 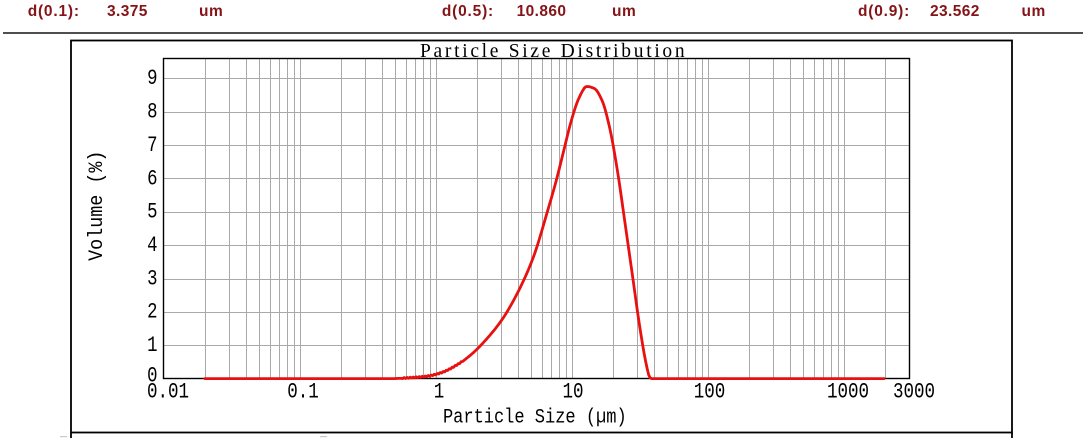 What do you see at coordinates (152, 179) in the screenshot?
I see `svg-text: 6` at bounding box center [152, 179].